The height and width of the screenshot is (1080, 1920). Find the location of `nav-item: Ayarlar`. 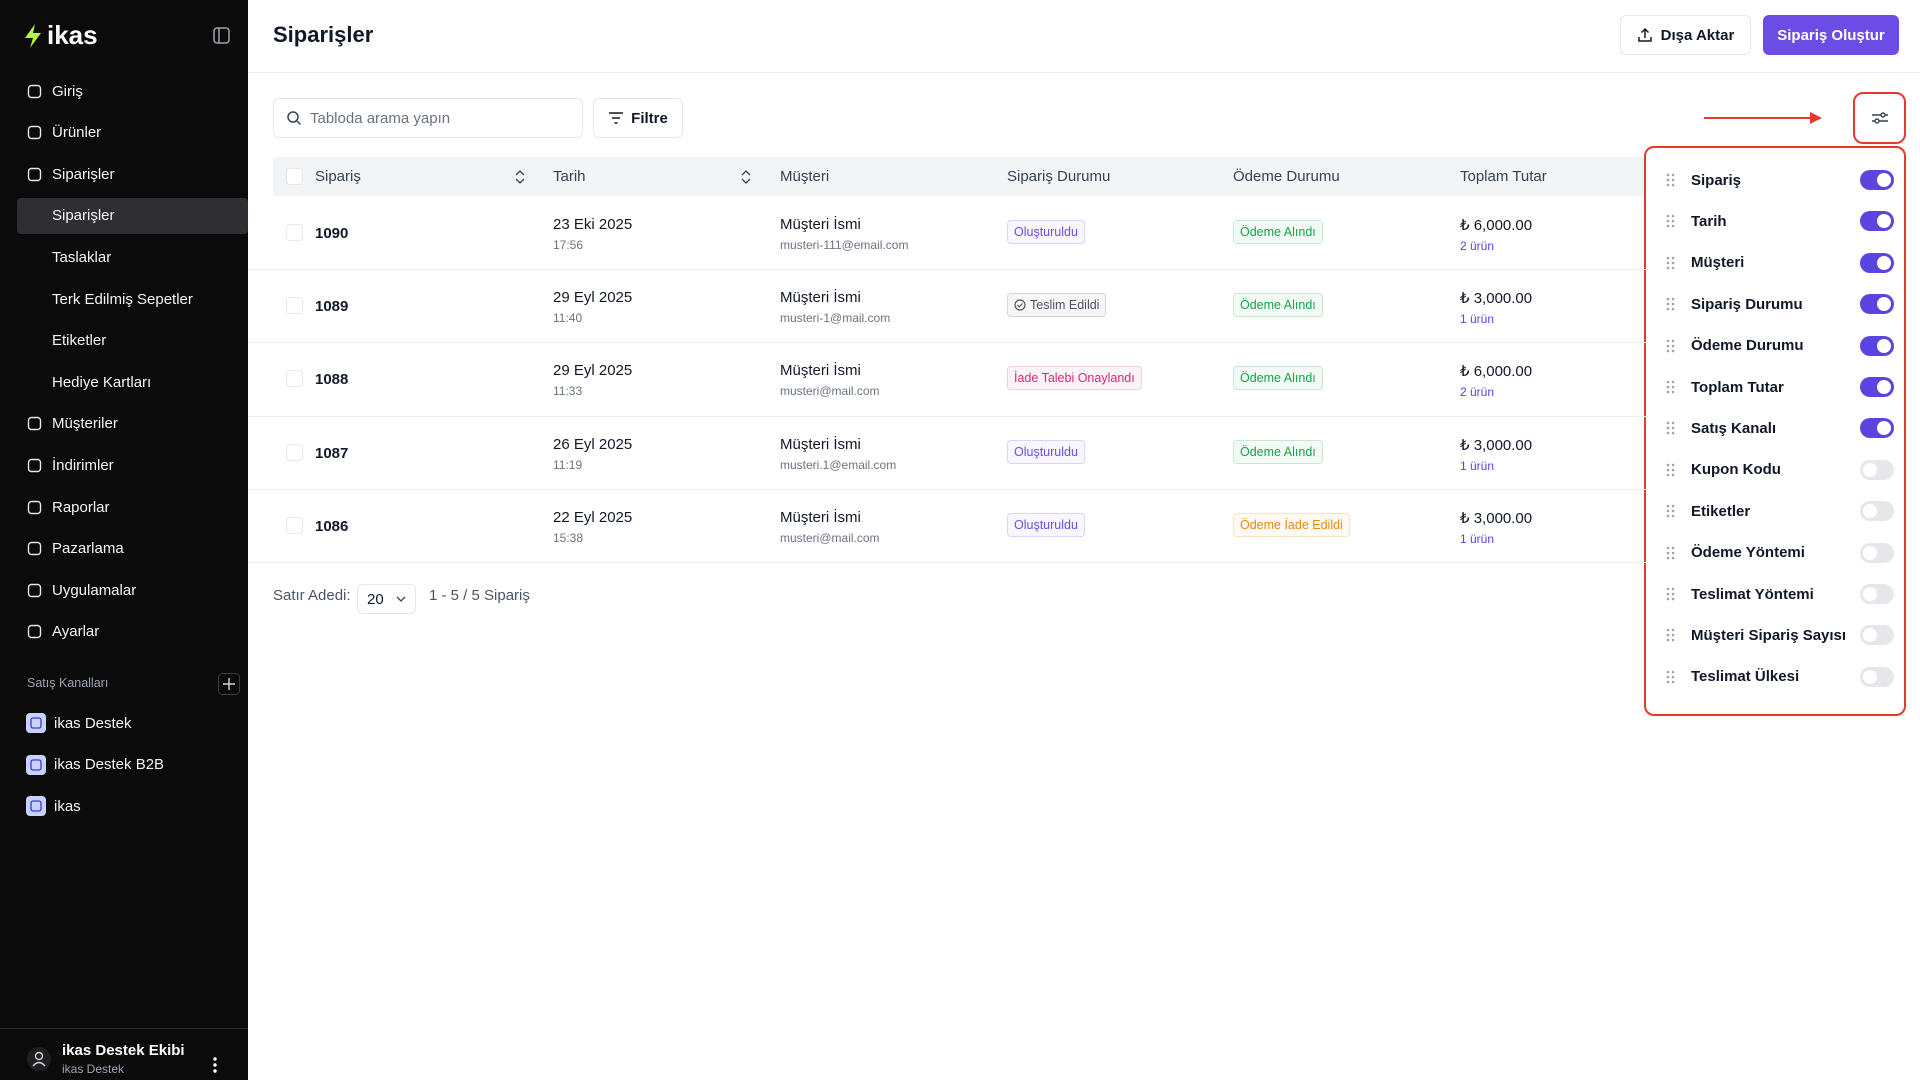

nav-item: Ayarlar is located at coordinates (132, 632).